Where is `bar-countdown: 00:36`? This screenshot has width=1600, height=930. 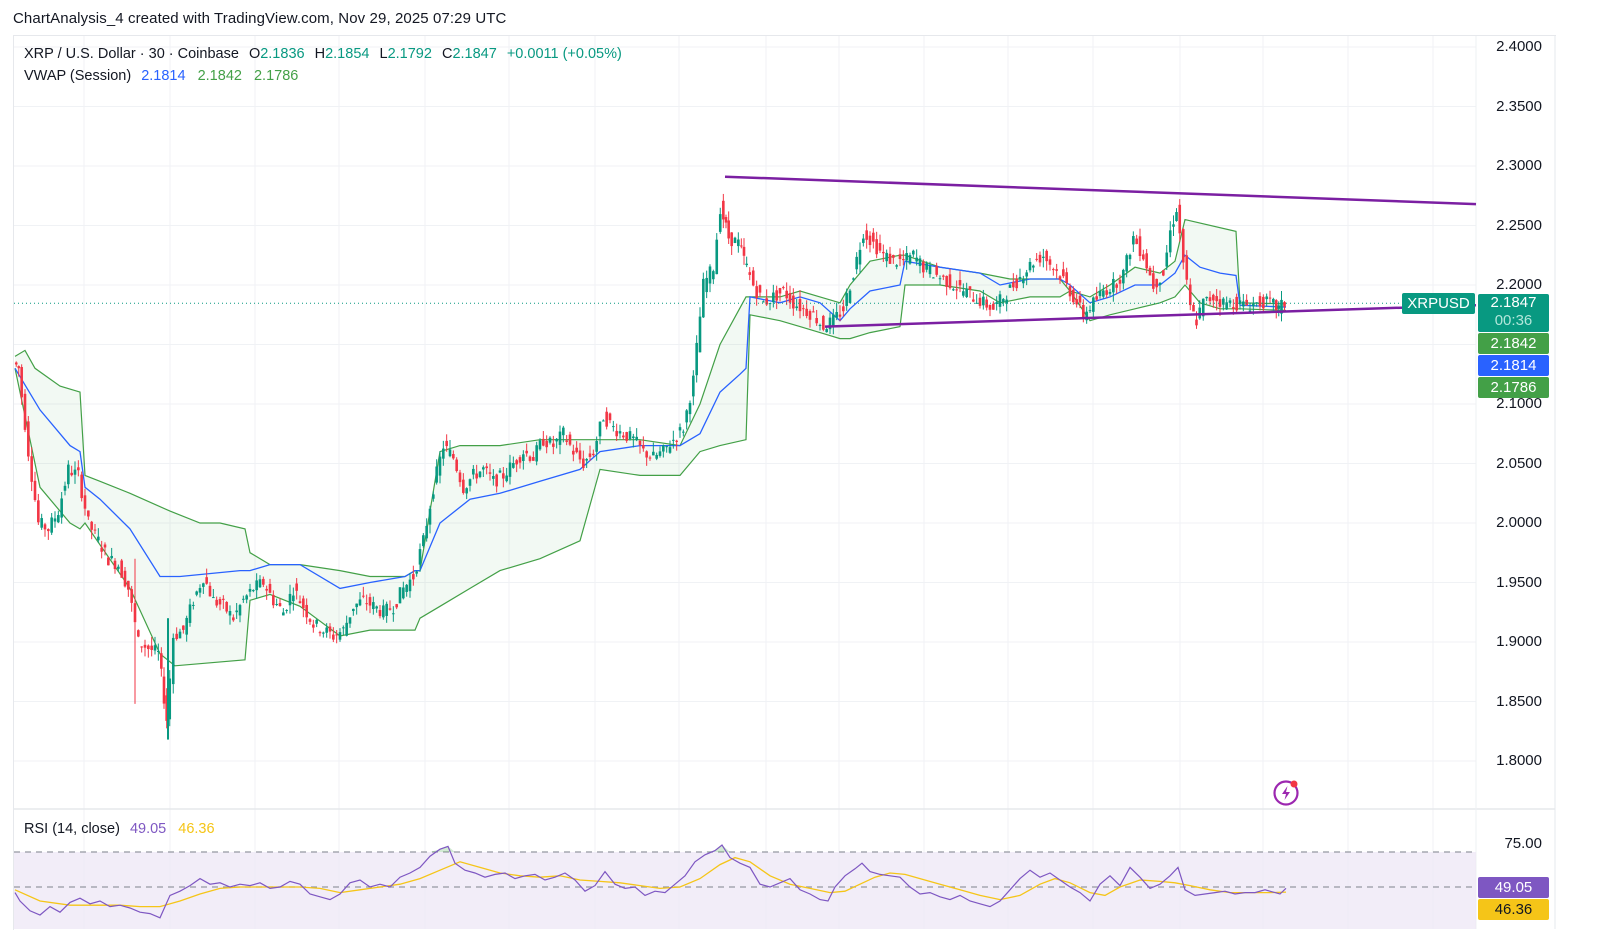 bar-countdown: 00:36 is located at coordinates (1513, 320).